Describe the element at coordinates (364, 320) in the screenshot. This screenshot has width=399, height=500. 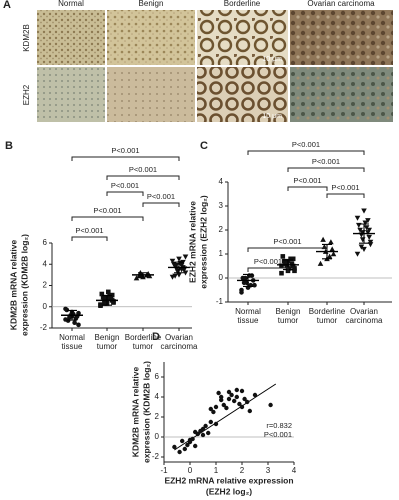
I see `x-tick-label: carcinoma` at that location.